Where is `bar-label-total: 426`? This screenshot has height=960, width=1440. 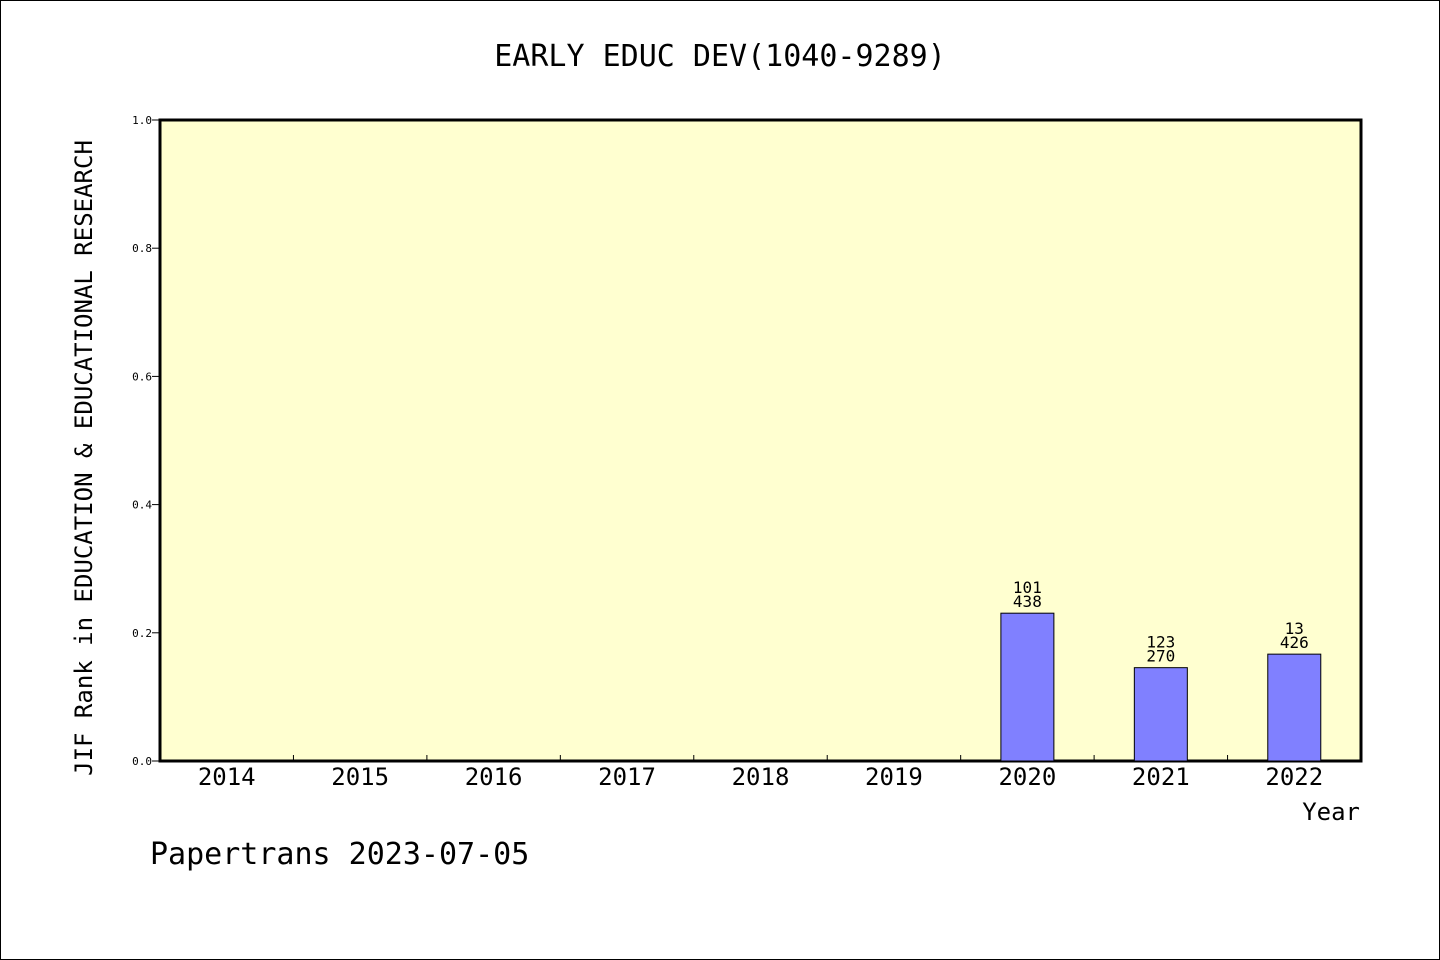
bar-label-total: 426 is located at coordinates (1294, 642).